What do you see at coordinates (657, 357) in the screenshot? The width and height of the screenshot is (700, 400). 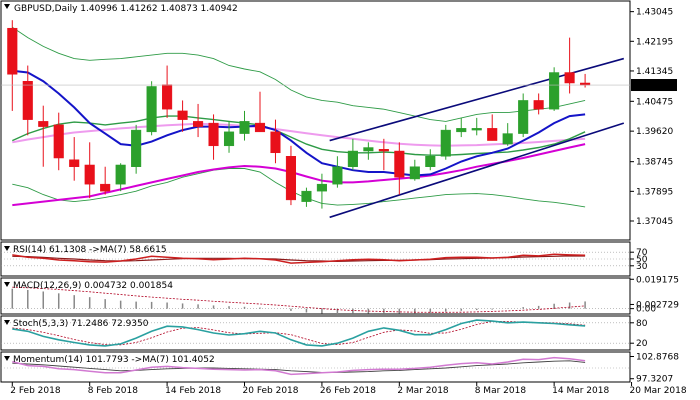 I see `momentum-tick-label-0: 102.8768` at bounding box center [657, 357].